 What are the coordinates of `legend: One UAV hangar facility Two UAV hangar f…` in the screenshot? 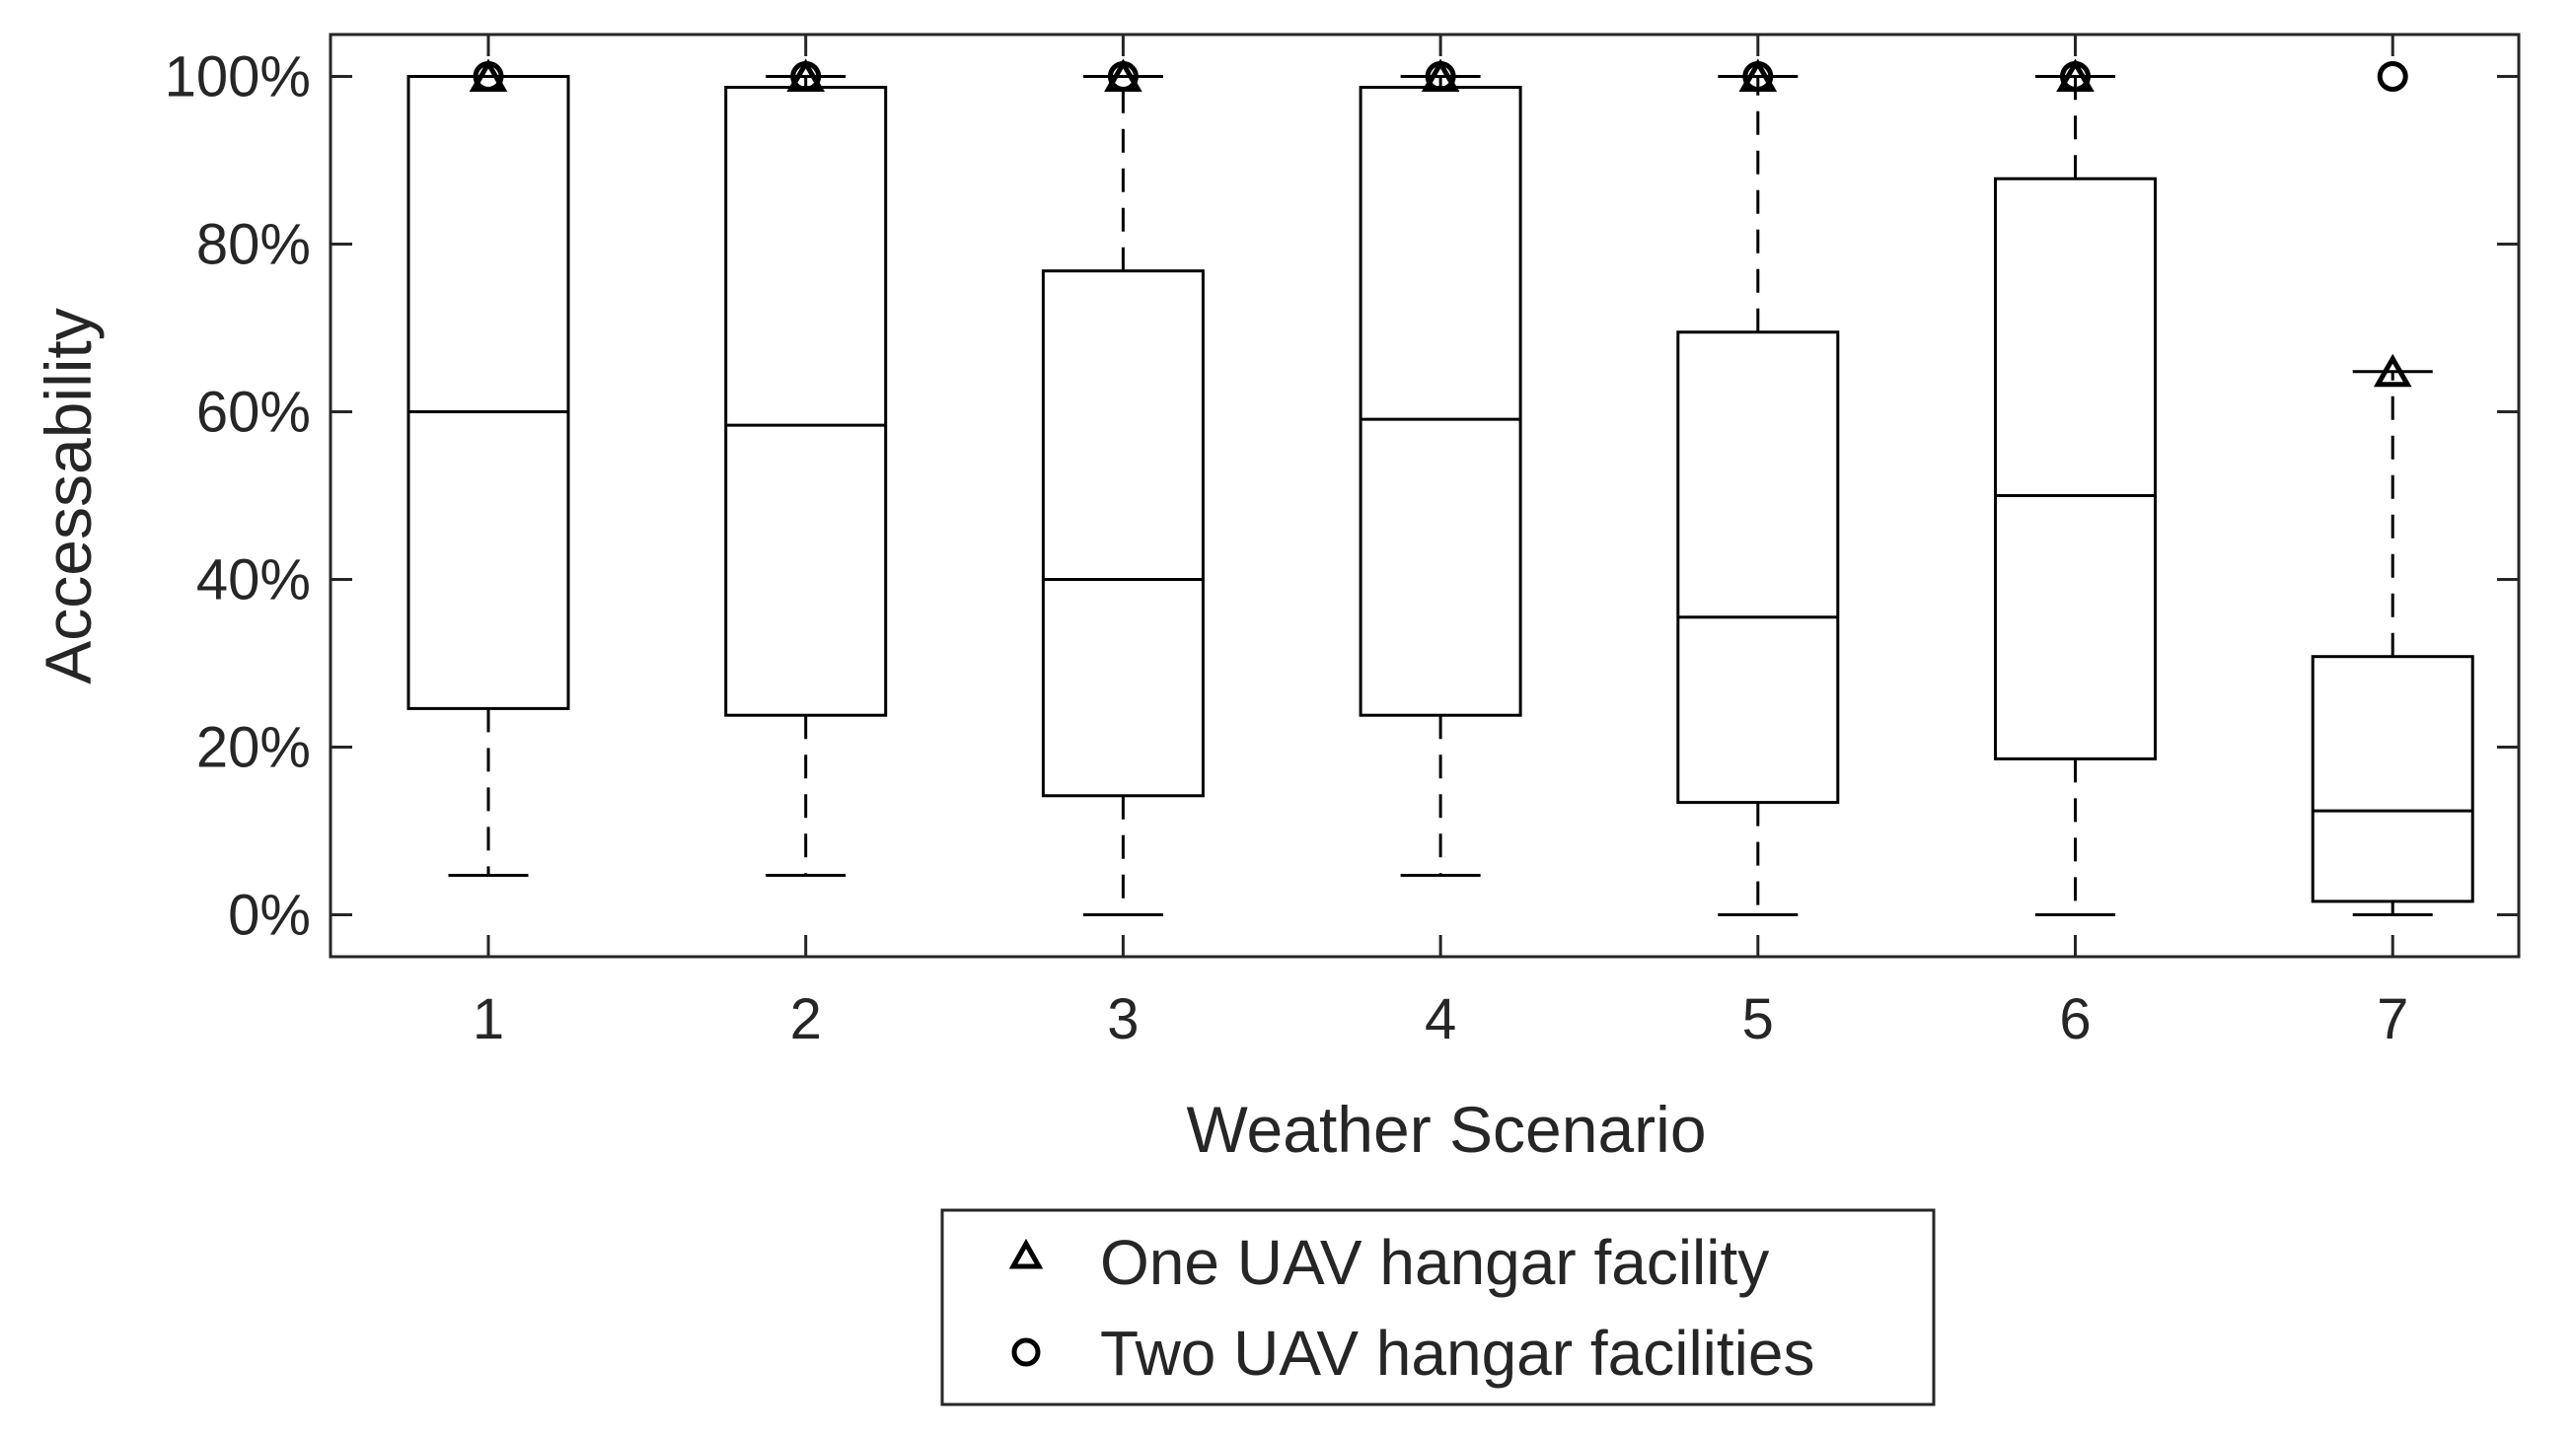 It's located at (1438, 1307).